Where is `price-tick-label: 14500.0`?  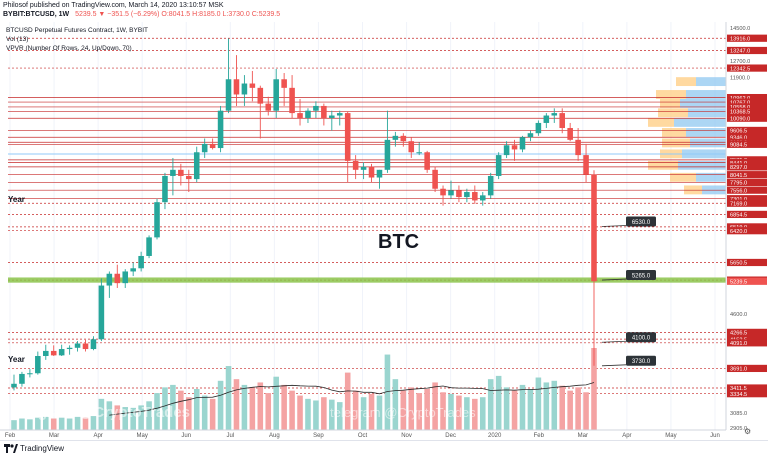
price-tick-label: 14500.0 is located at coordinates (740, 29).